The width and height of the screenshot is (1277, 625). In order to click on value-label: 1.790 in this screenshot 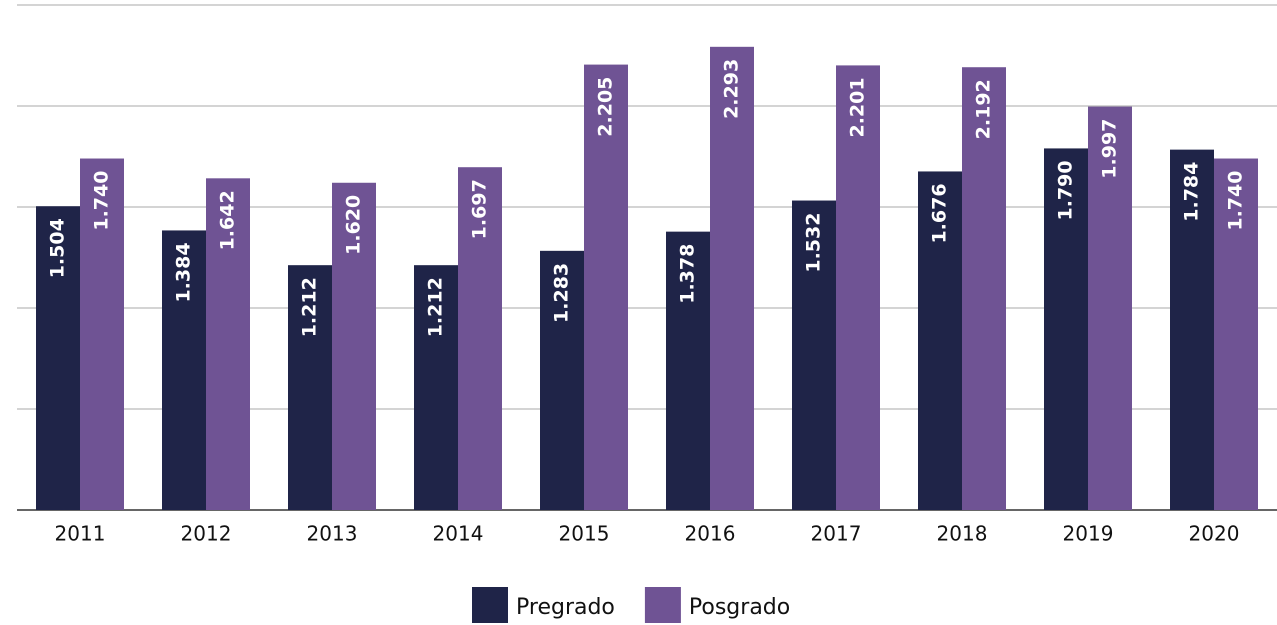, I will do `click(1066, 190)`.